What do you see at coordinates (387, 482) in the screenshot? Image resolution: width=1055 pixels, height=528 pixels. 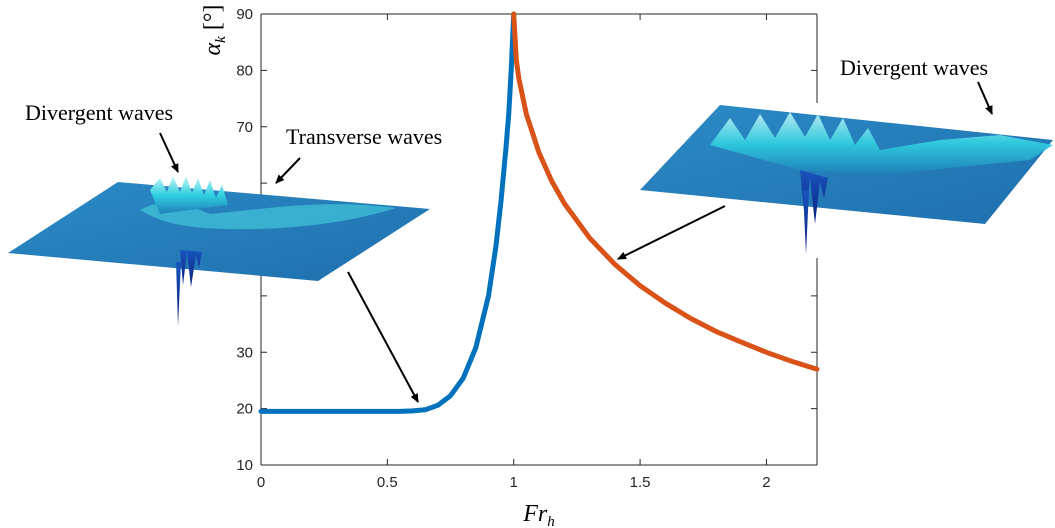 I see `x-tick-label: 0.5` at bounding box center [387, 482].